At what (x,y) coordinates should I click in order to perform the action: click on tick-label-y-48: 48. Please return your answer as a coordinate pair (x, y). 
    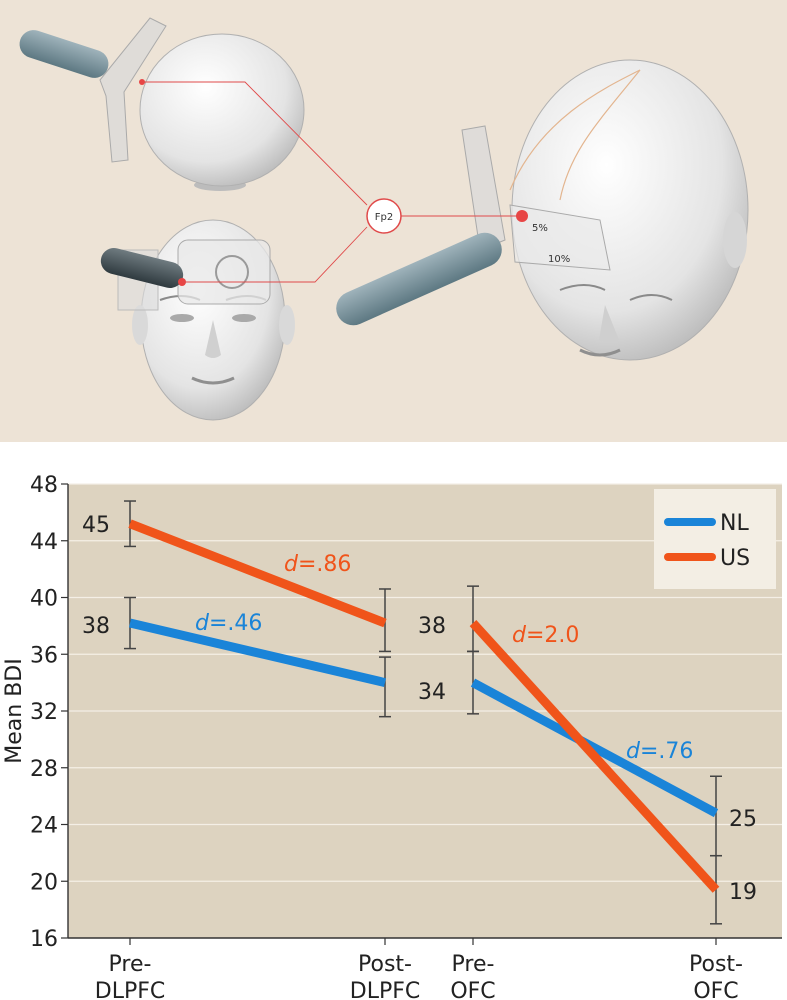
    Looking at the image, I should click on (44, 485).